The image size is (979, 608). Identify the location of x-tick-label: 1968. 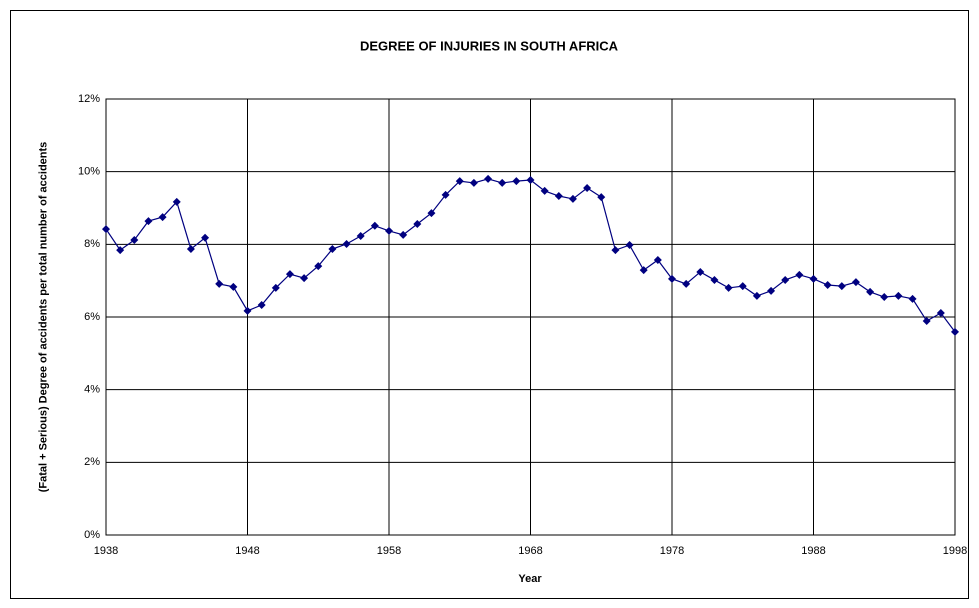
(530, 551).